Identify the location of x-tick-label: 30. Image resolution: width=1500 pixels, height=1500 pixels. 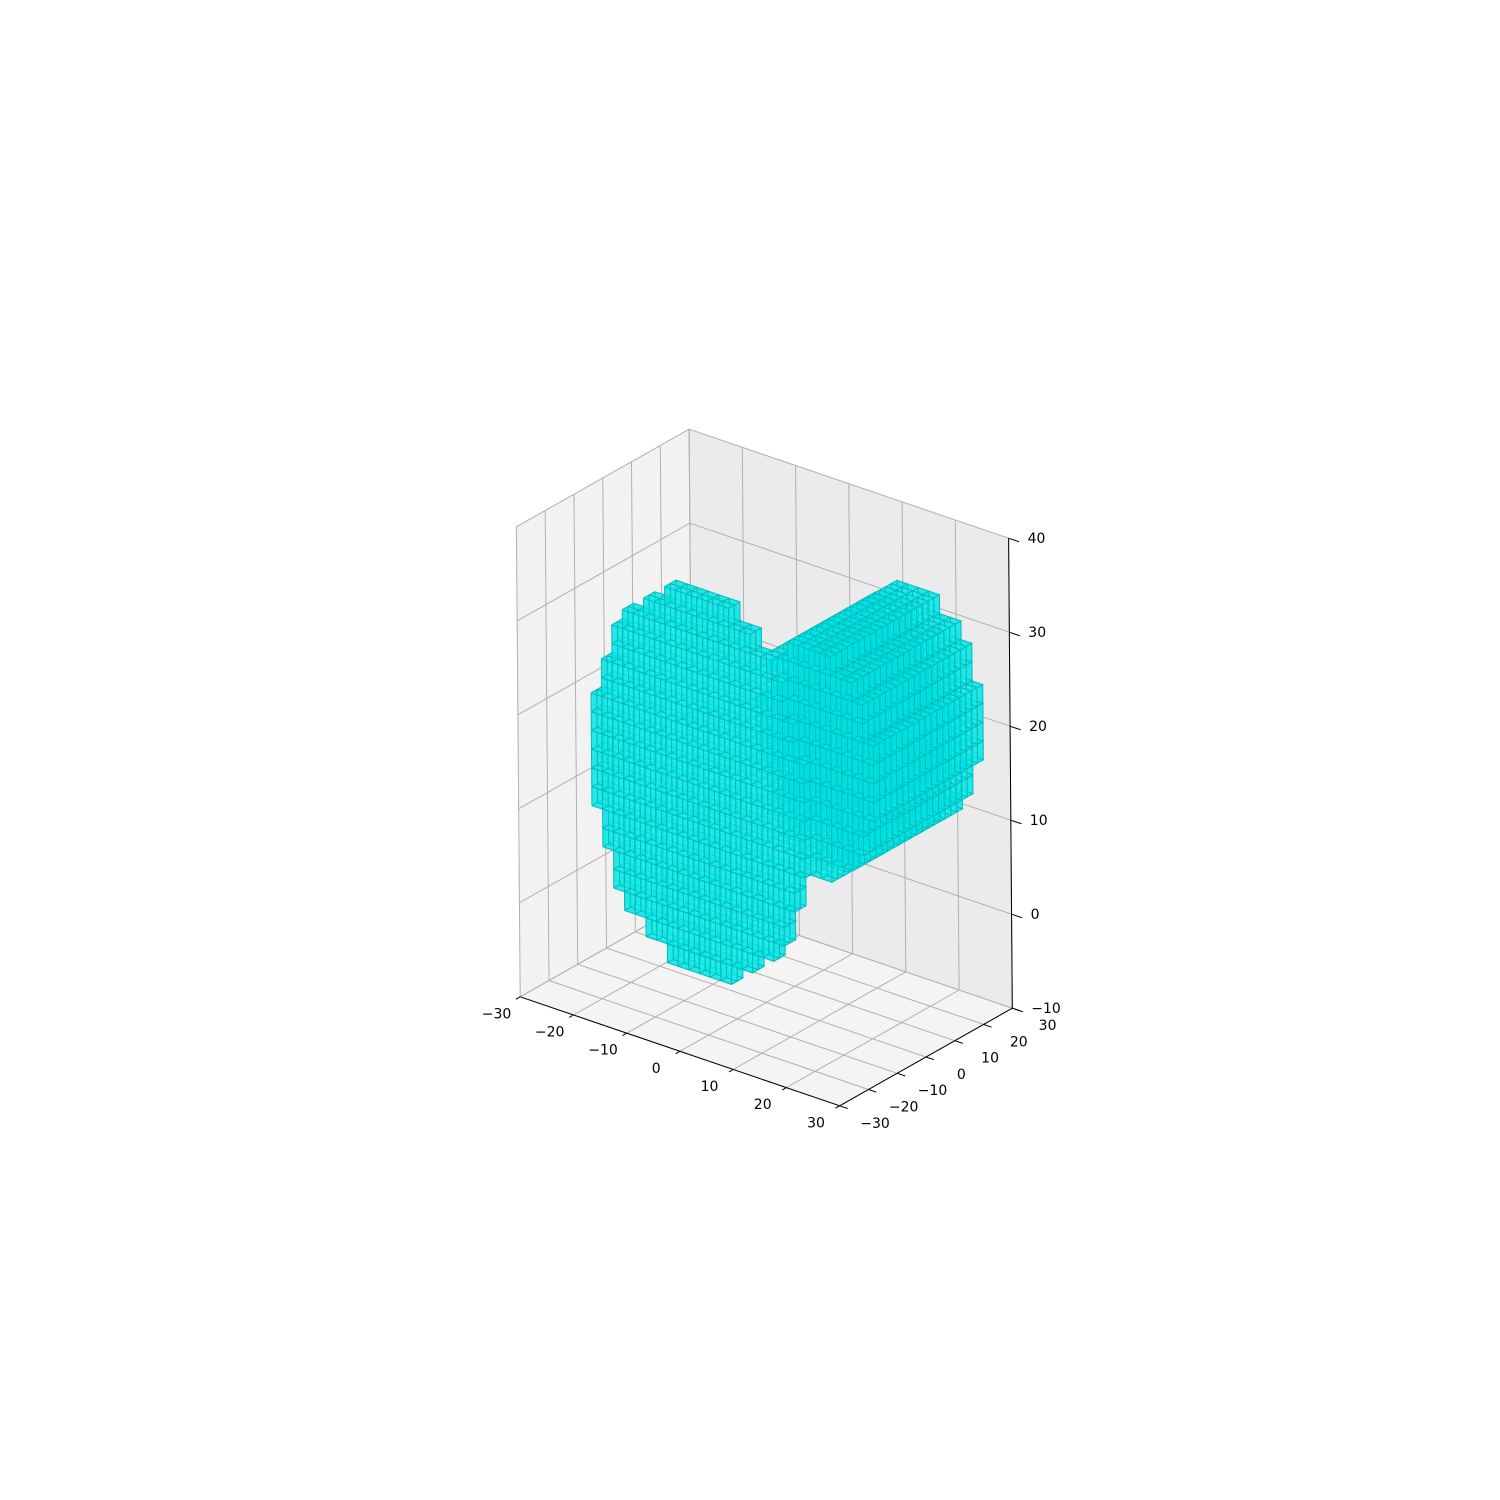
(816, 1123).